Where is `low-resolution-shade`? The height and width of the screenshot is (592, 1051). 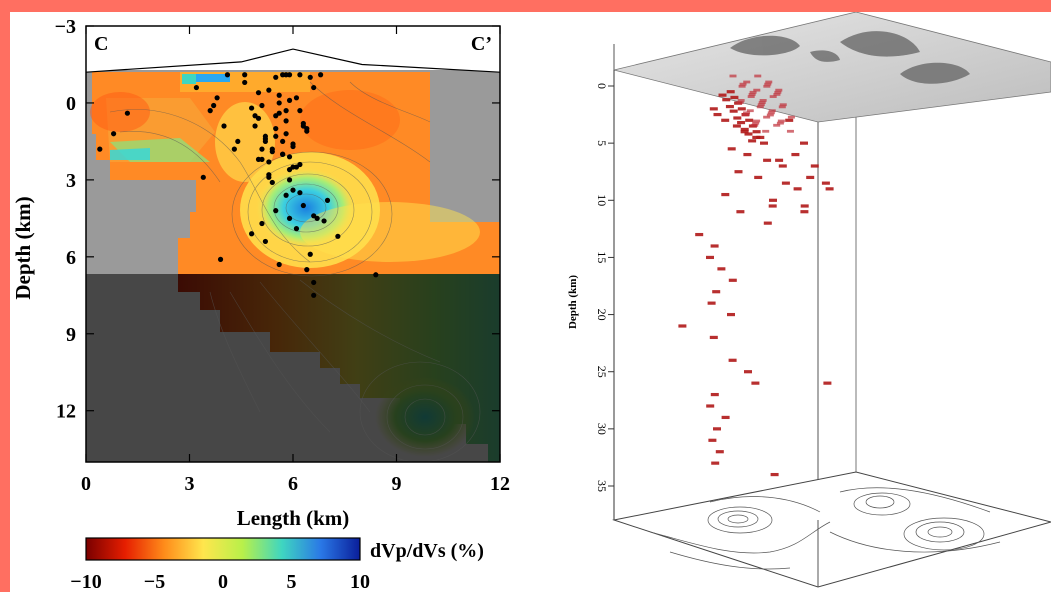
low-resolution-shade is located at coordinates (293, 368).